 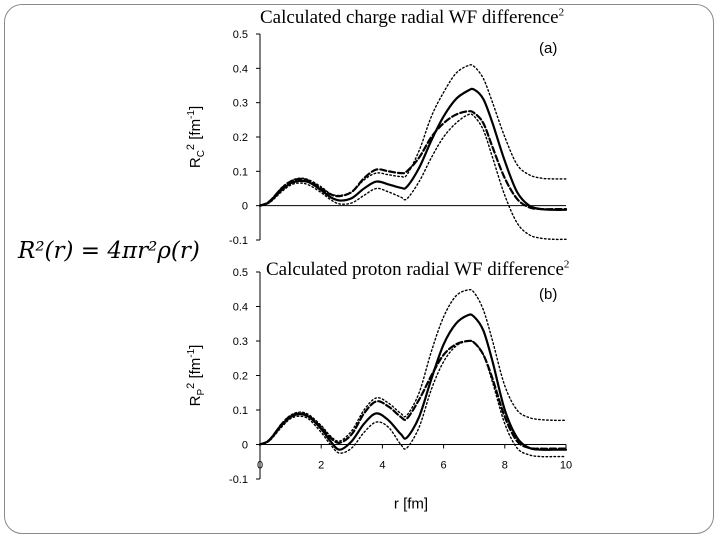 I want to click on x-tick-label: 10, so click(x=566, y=466).